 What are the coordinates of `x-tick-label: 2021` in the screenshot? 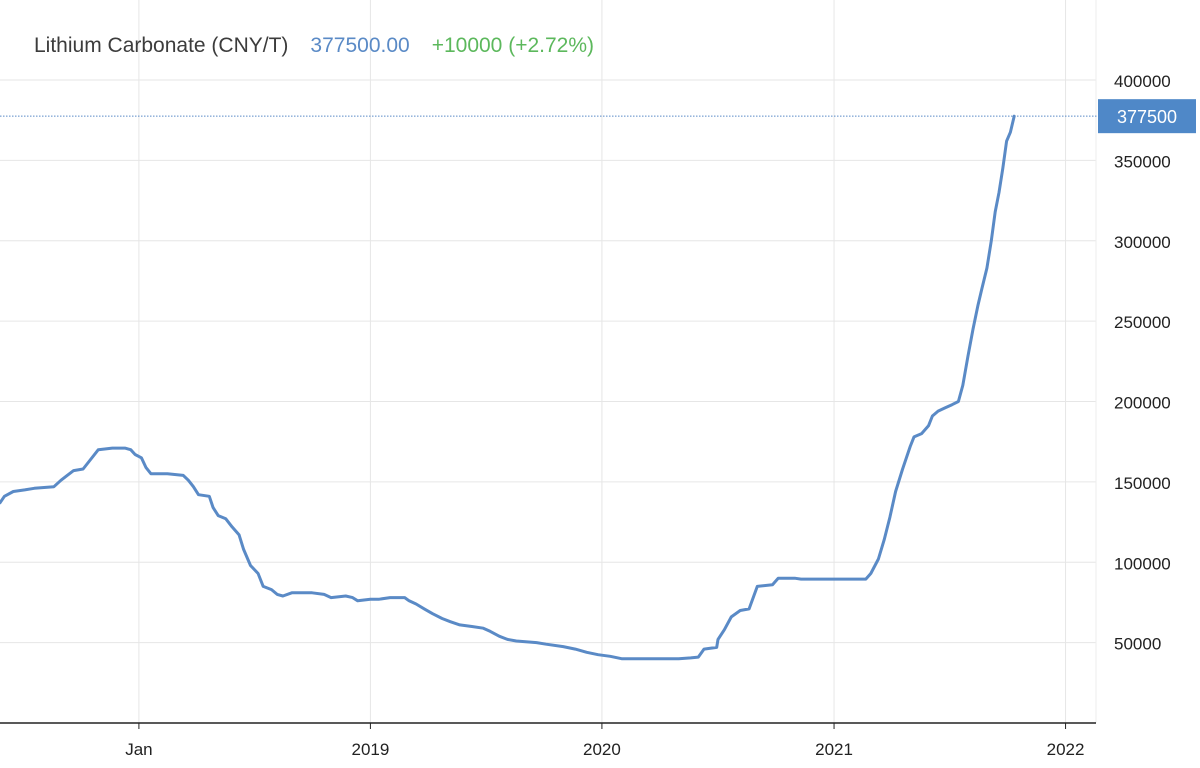 It's located at (834, 749).